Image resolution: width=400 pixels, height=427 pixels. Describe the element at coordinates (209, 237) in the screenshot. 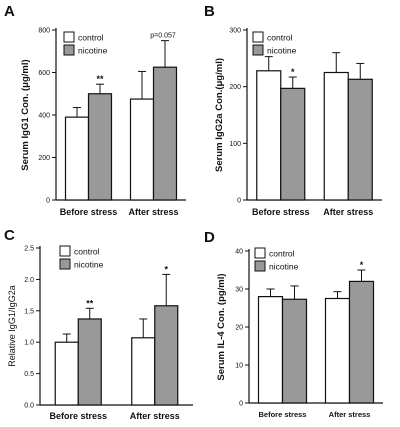

I see `panel-letter: D` at that location.